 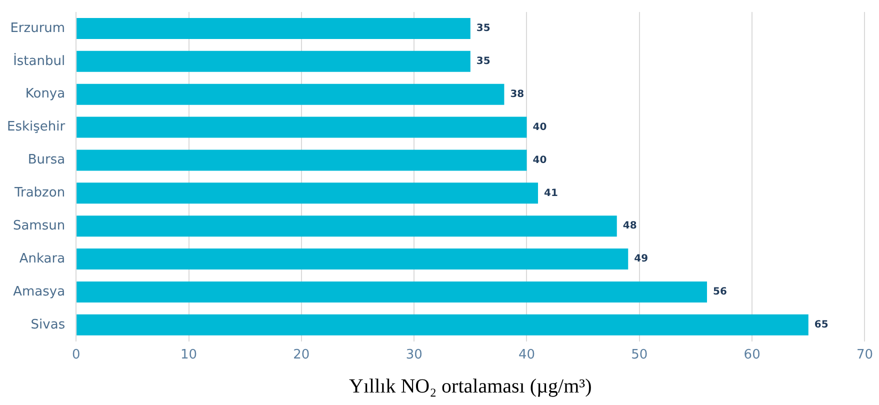 What do you see at coordinates (639, 355) in the screenshot?
I see `x-tick-label: 50` at bounding box center [639, 355].